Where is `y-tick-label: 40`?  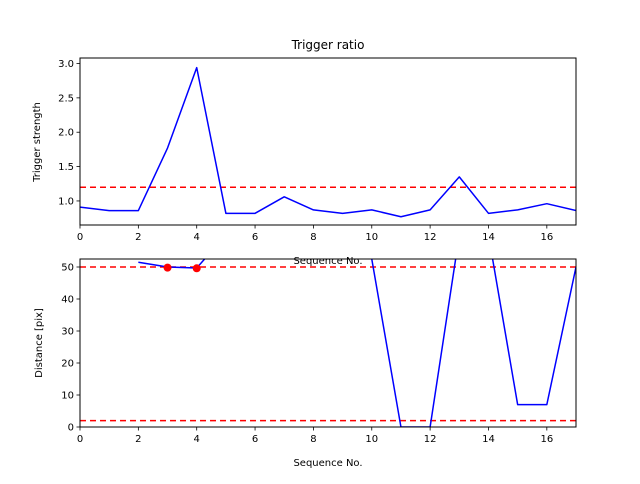 y-tick-label: 40 is located at coordinates (67, 300).